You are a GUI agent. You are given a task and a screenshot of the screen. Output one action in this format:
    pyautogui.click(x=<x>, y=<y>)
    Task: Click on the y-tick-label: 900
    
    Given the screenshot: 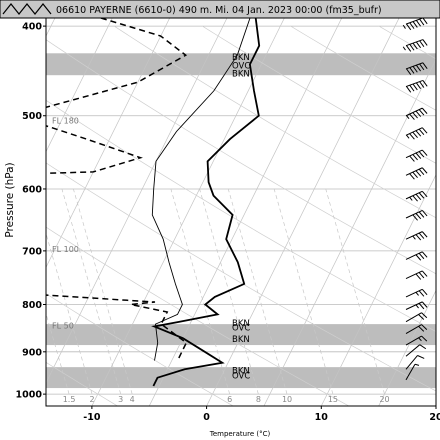 What is the action you would take?
    pyautogui.click(x=32, y=352)
    